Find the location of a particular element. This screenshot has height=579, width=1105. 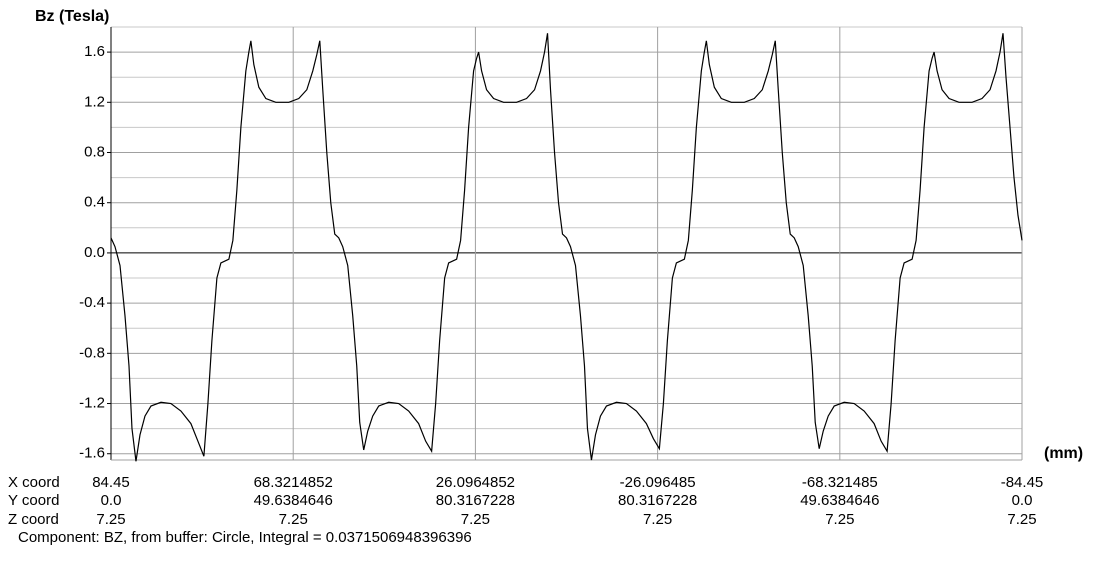

y-tick-label: 0.0 is located at coordinates (94, 252).